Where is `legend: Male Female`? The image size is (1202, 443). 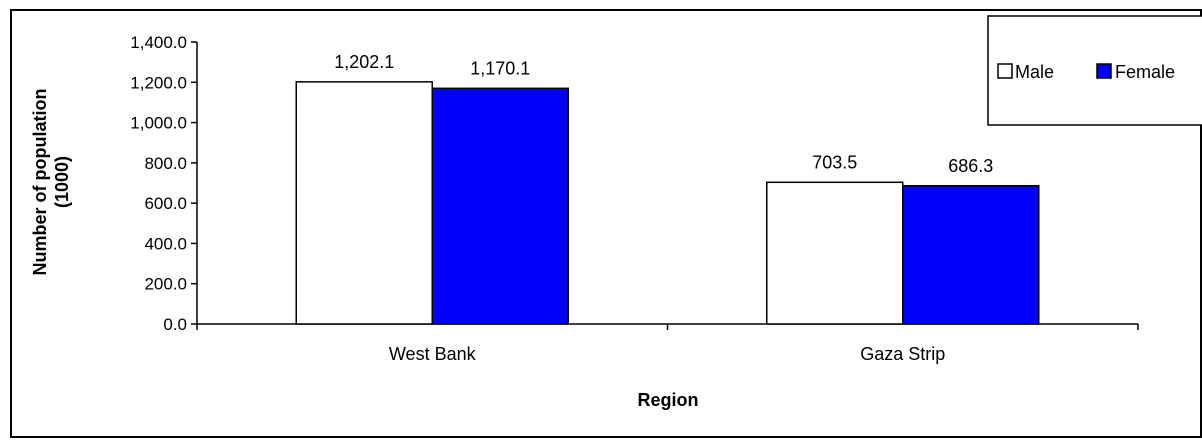
legend: Male Female is located at coordinates (1094, 70).